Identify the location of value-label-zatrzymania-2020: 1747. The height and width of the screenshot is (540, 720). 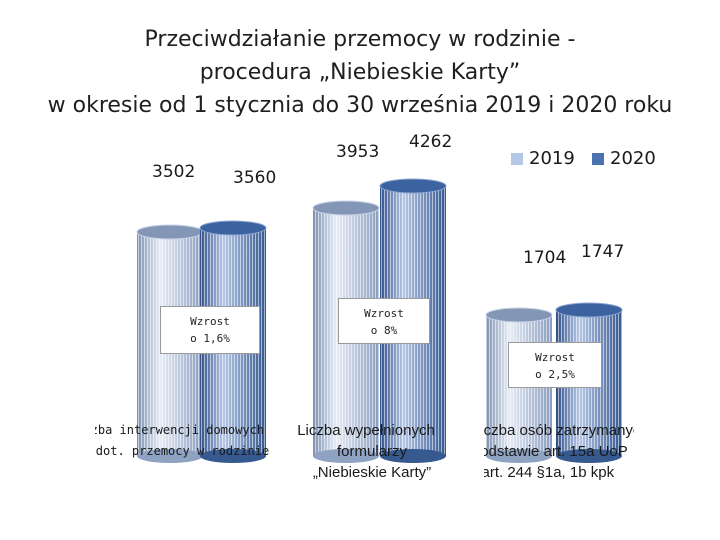
(603, 252).